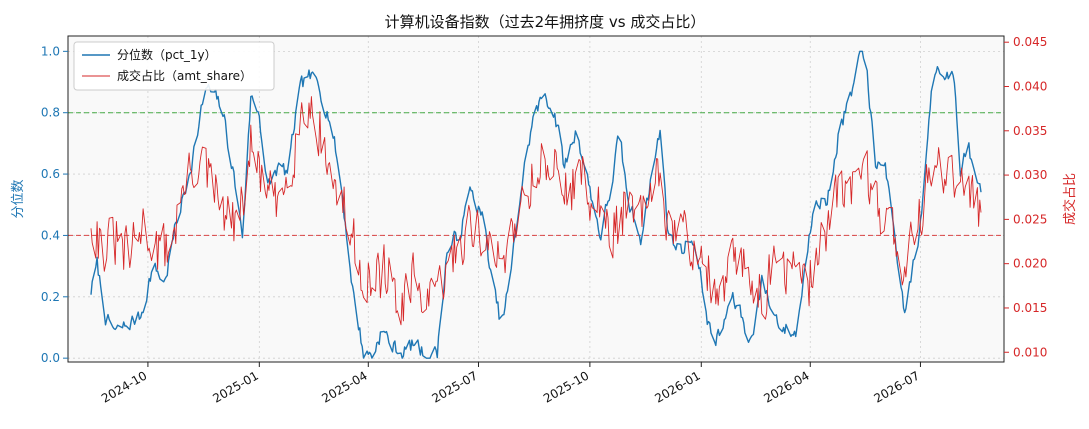  Describe the element at coordinates (50, 358) in the screenshot. I see `y-left-tick-label: 0.0` at that location.